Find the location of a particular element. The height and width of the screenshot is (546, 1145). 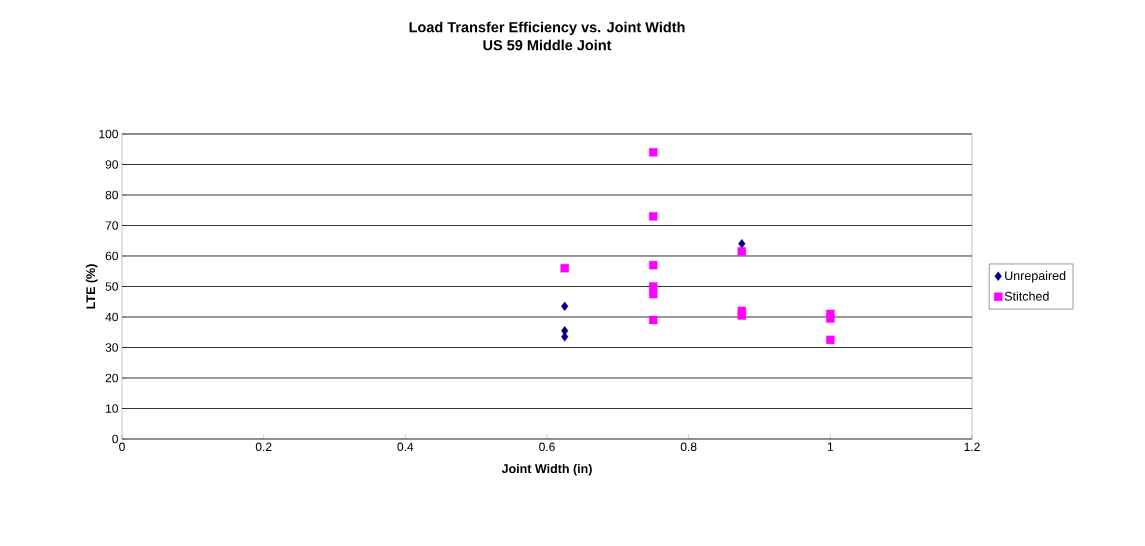

chart-title: Load Transfer Efficiency vs. Joint Width is located at coordinates (547, 28).